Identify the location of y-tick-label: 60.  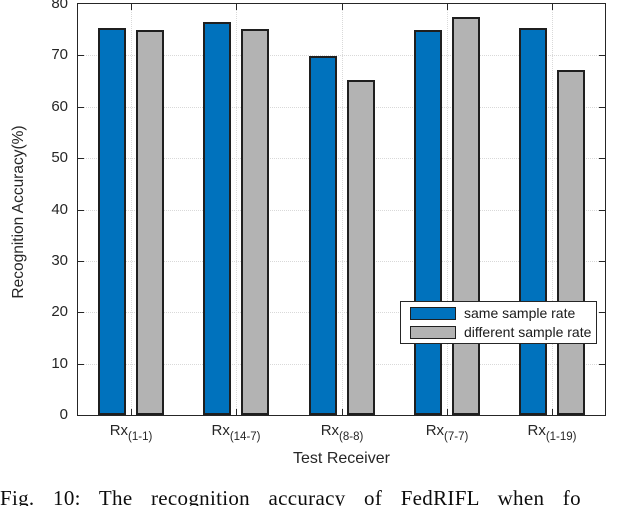
(59, 106).